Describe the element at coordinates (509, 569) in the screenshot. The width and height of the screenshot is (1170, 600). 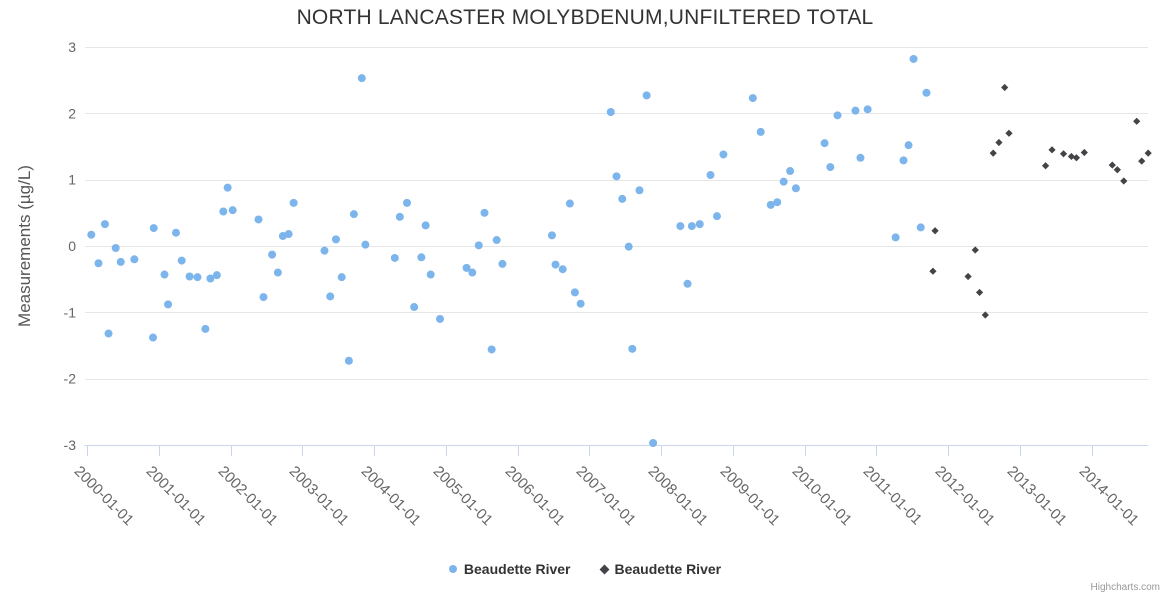
I see `legend-item-beaudette-river-circle: Beaudette River` at that location.